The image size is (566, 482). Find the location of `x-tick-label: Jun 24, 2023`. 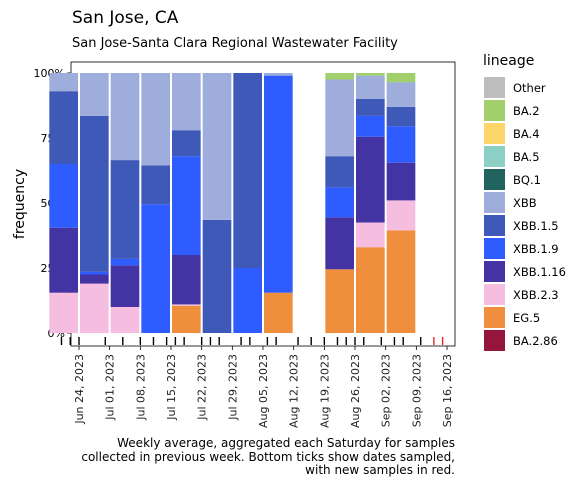

x-tick-label: Jun 24, 2023 is located at coordinates (79, 389).